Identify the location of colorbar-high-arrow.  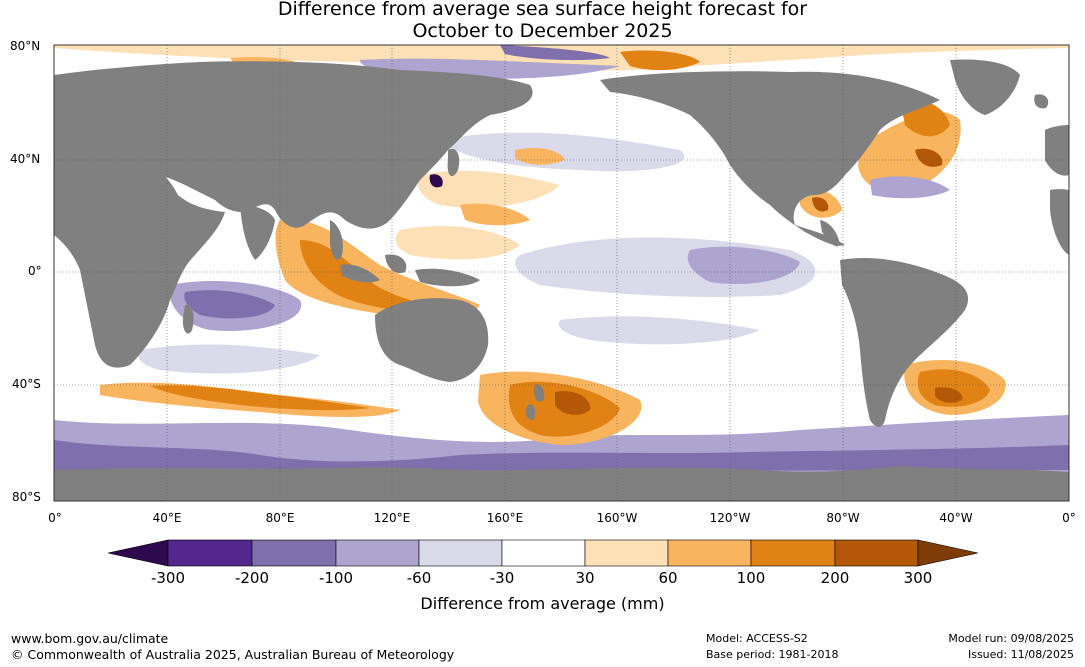
(948, 553).